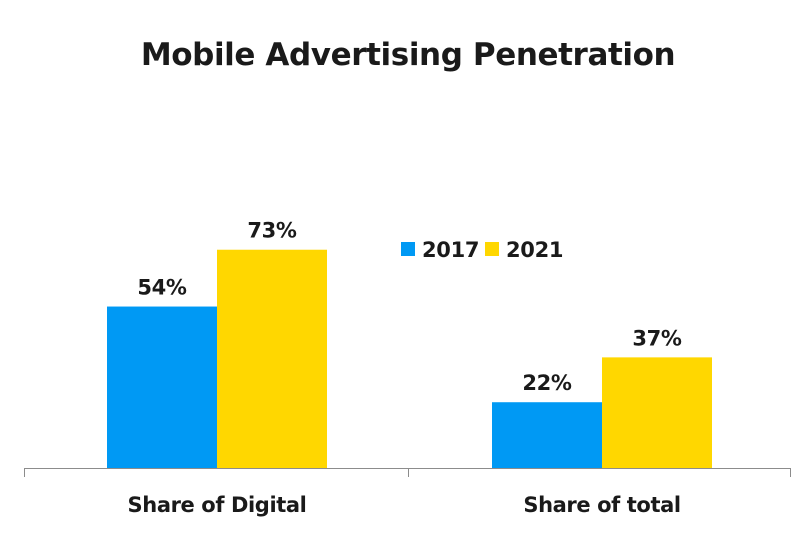 The image size is (809, 549). I want to click on data-label-share-of-digital-2021: 73%, so click(272, 231).